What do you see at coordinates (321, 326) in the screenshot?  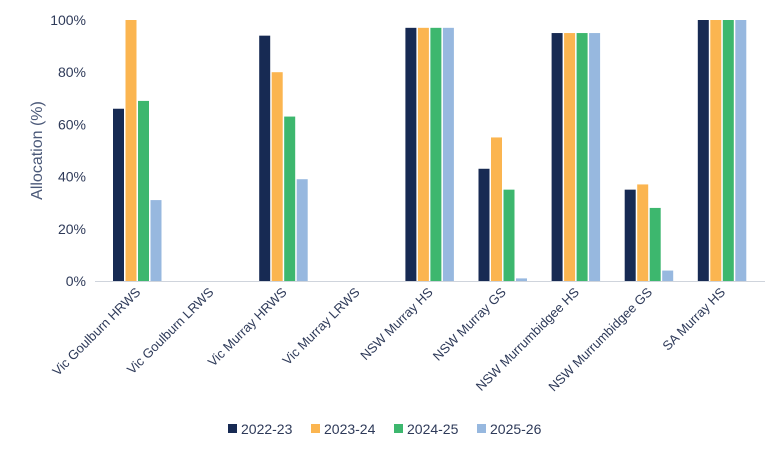 I see `x-category-label: Vic Murray LRWS` at bounding box center [321, 326].